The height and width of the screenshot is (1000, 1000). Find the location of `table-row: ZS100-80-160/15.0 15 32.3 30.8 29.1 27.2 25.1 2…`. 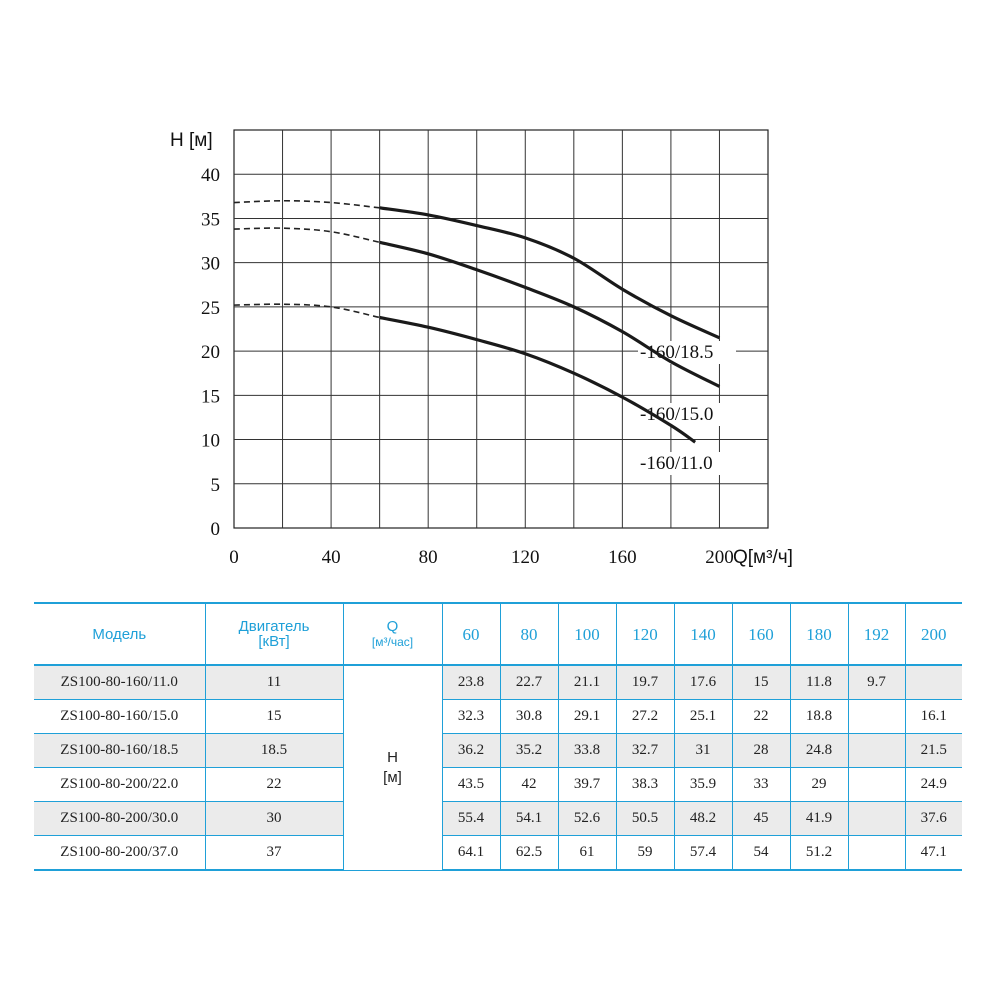

table-row: ZS100-80-160/15.0 15 32.3 30.8 29.1 27.2 25.1 2… is located at coordinates (498, 716).